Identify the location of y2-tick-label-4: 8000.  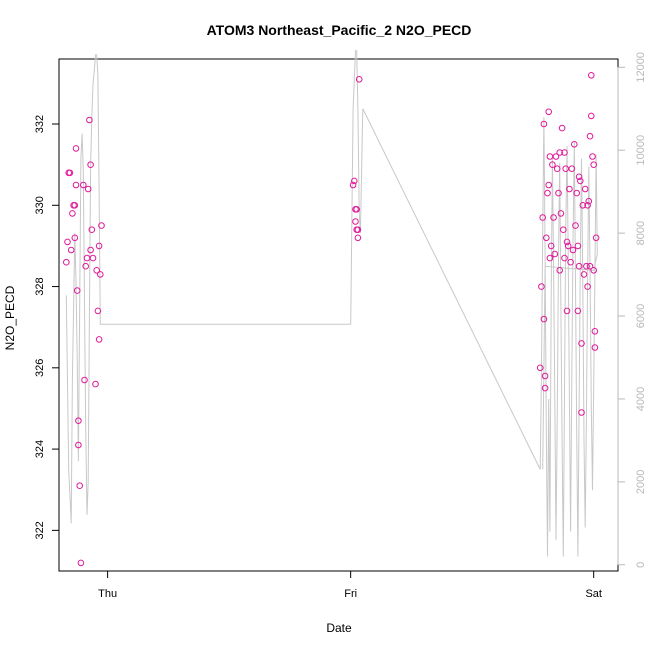
(641, 233).